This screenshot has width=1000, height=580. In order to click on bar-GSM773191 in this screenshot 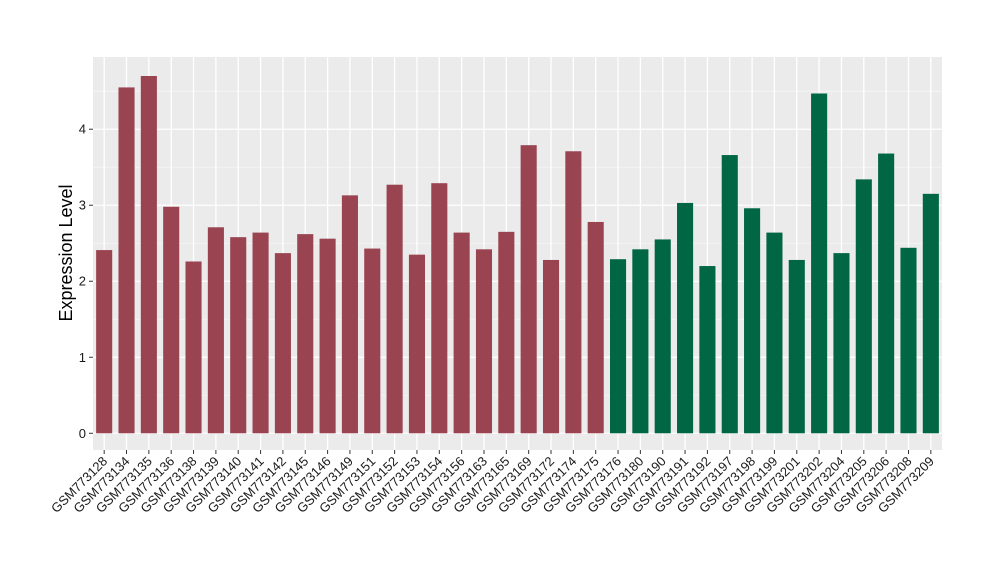, I will do `click(685, 318)`.